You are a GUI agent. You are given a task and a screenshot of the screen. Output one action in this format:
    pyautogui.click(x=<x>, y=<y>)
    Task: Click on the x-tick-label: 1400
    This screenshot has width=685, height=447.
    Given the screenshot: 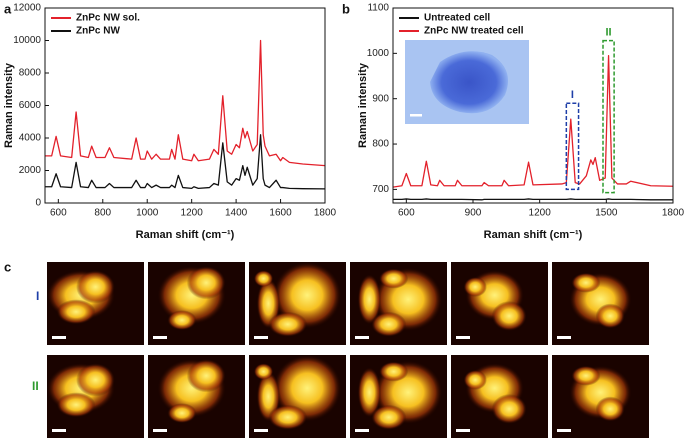 What is the action you would take?
    pyautogui.click(x=236, y=213)
    